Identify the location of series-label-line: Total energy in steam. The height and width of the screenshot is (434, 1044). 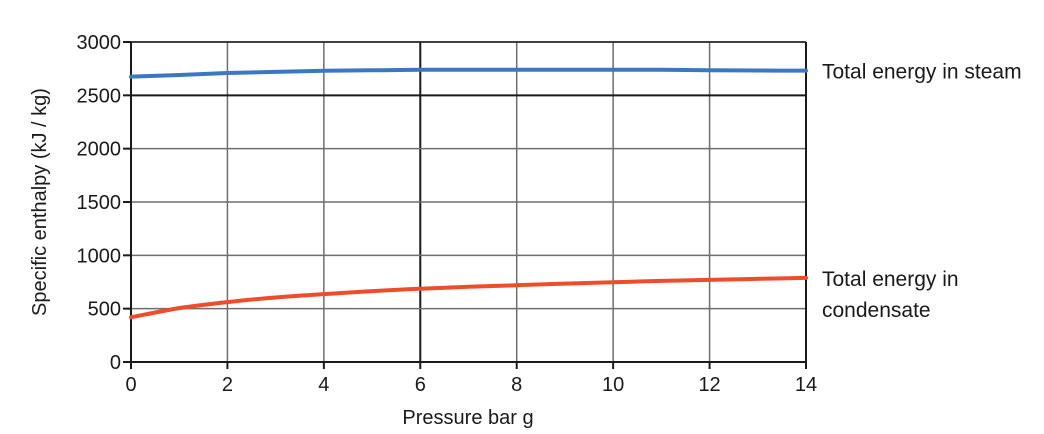
(922, 72).